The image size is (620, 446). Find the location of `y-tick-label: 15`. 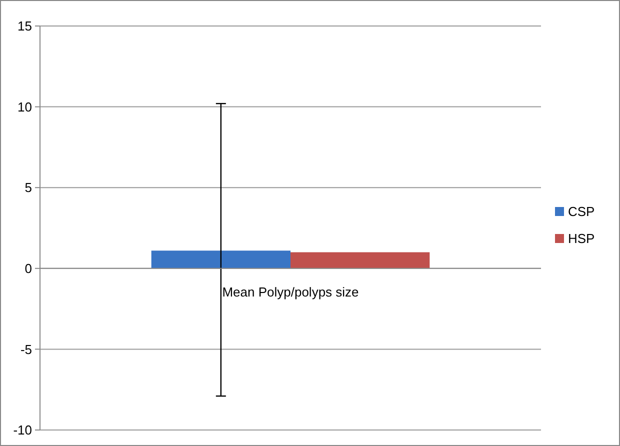

y-tick-label: 15 is located at coordinates (25, 26).